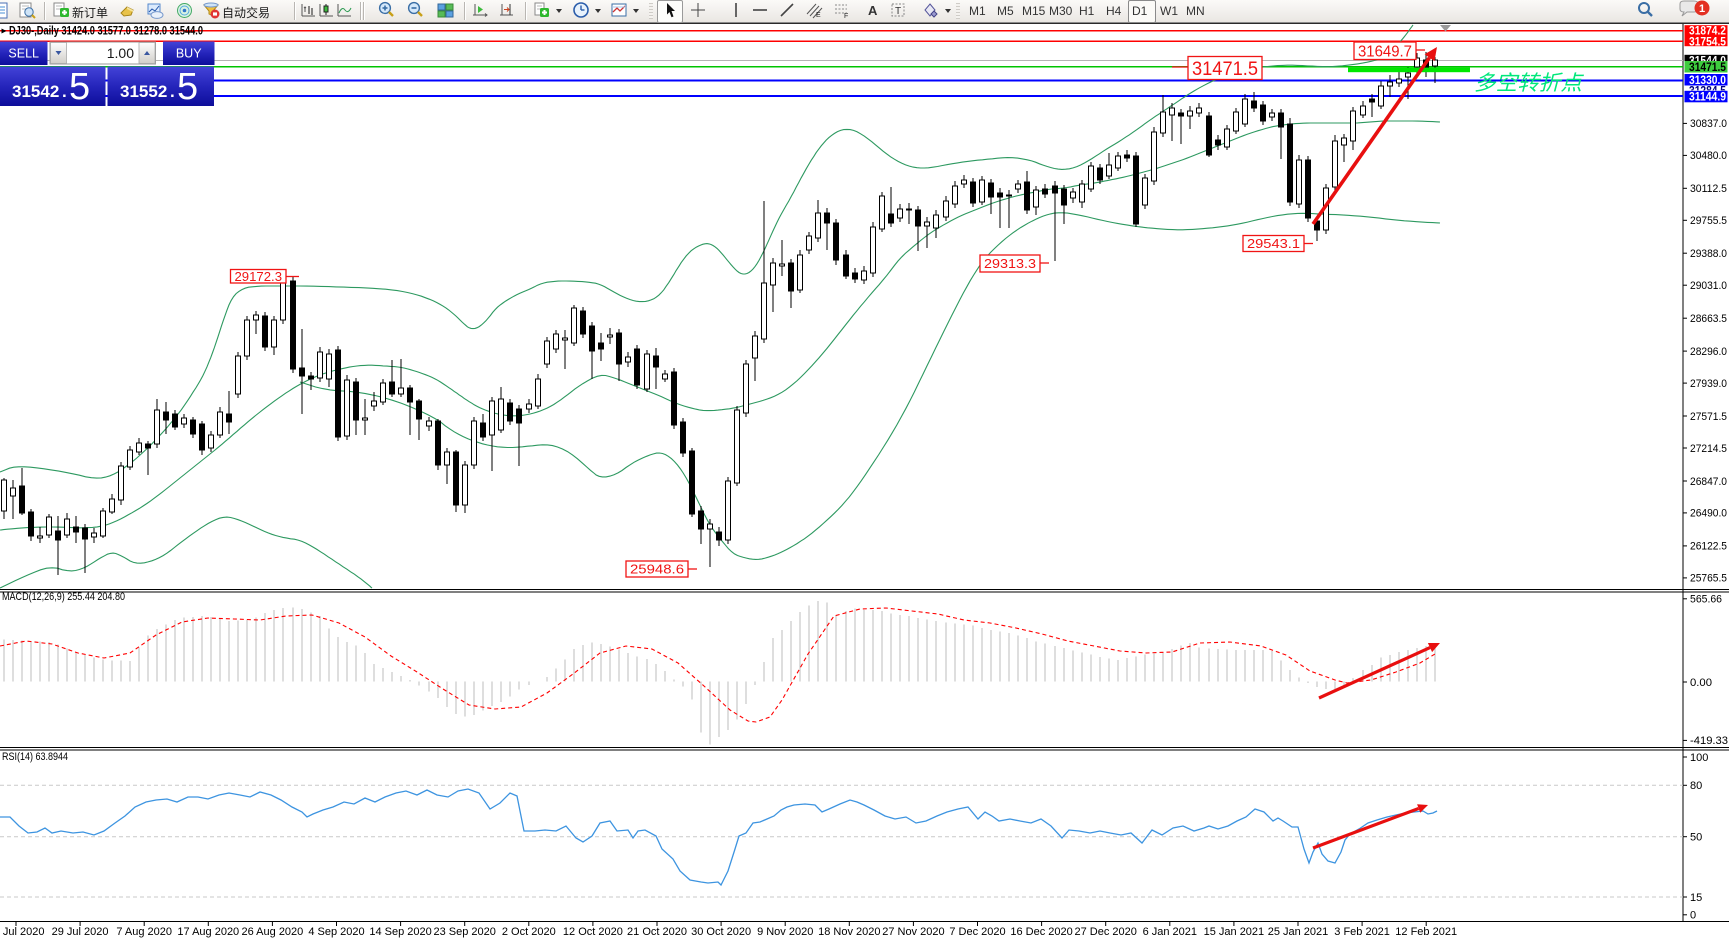 The width and height of the screenshot is (1729, 945). What do you see at coordinates (1529, 83) in the screenshot?
I see `svg-text: 多空转折点` at bounding box center [1529, 83].